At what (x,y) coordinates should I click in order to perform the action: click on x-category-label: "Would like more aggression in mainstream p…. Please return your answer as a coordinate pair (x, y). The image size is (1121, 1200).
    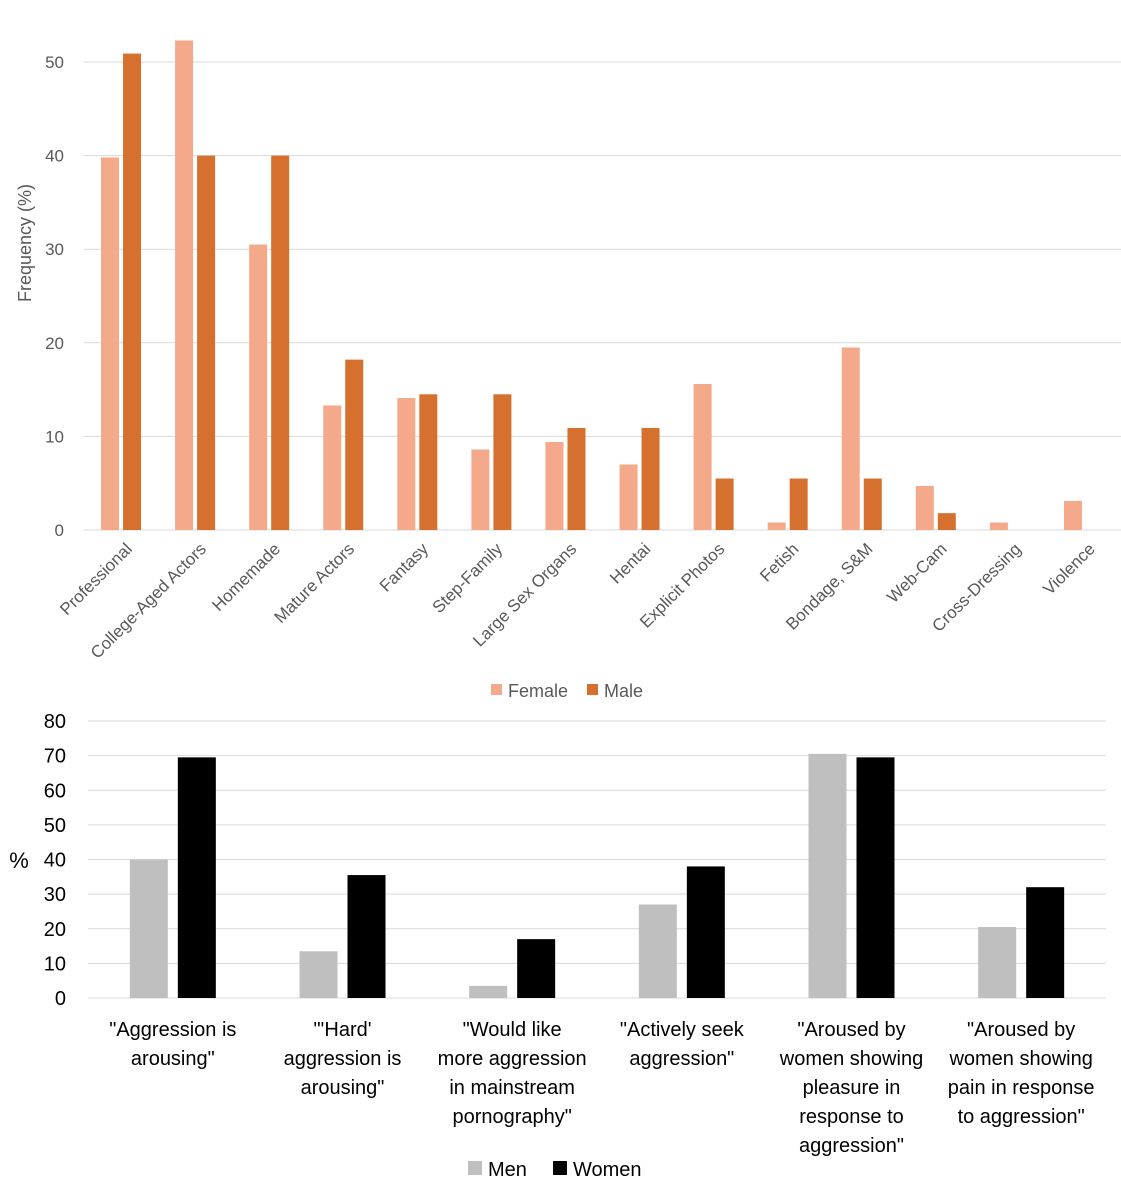
    Looking at the image, I should click on (512, 1073).